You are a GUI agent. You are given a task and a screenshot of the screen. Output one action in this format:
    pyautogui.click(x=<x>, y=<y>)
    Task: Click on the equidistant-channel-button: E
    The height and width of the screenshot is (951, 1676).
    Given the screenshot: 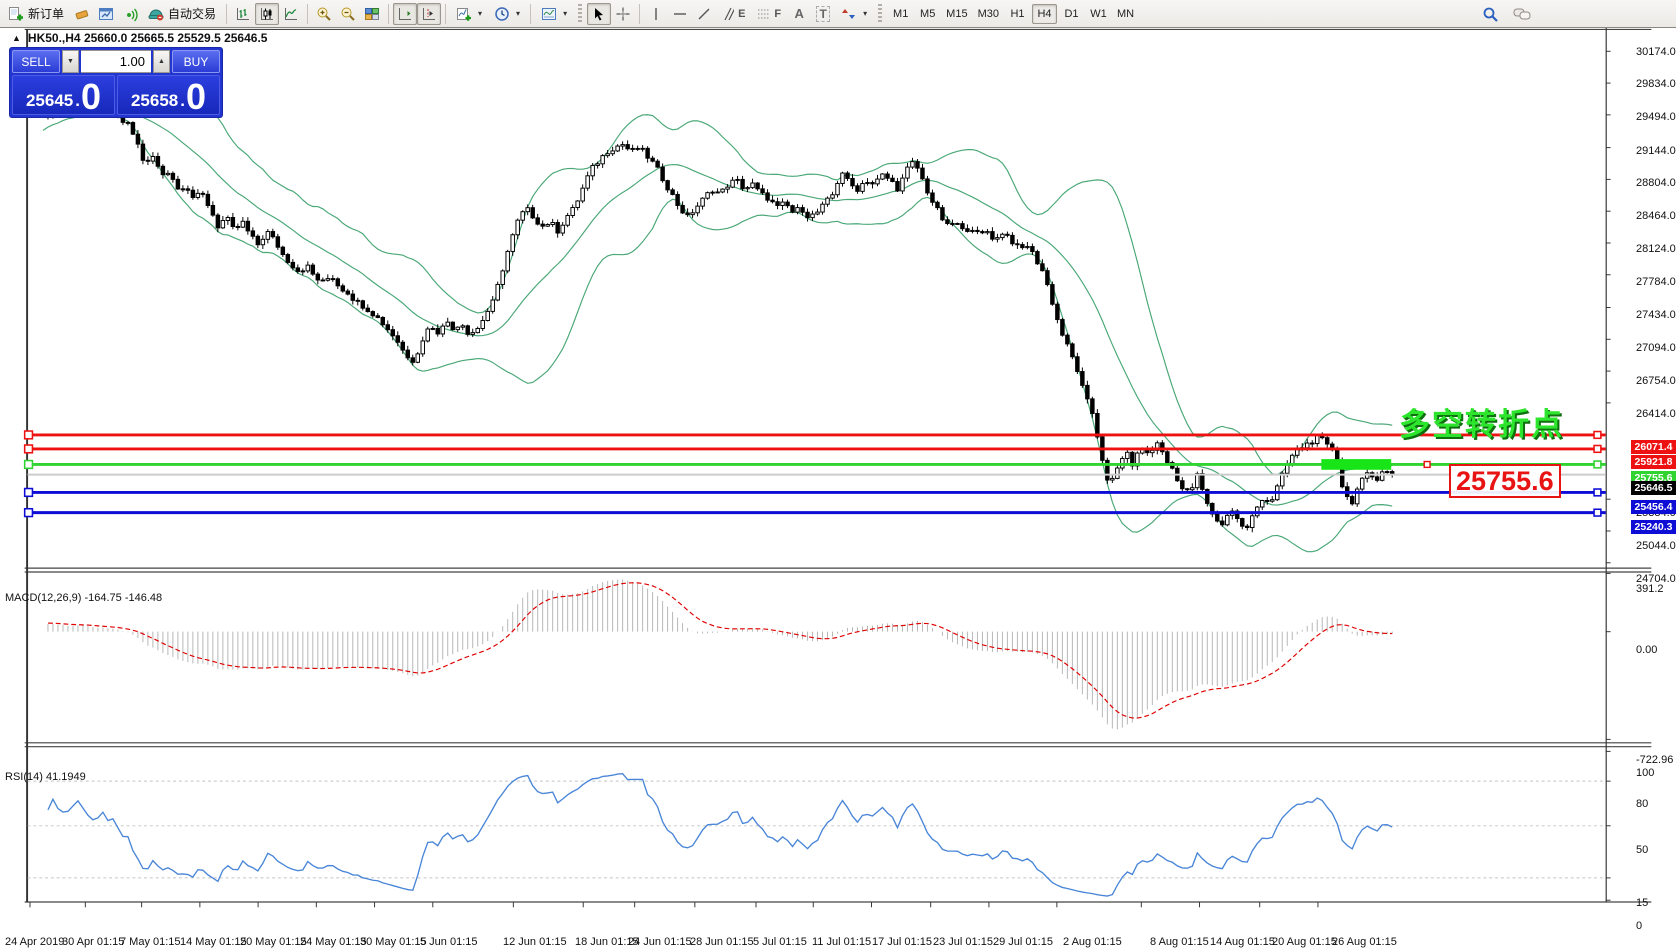 What is the action you would take?
    pyautogui.click(x=733, y=14)
    